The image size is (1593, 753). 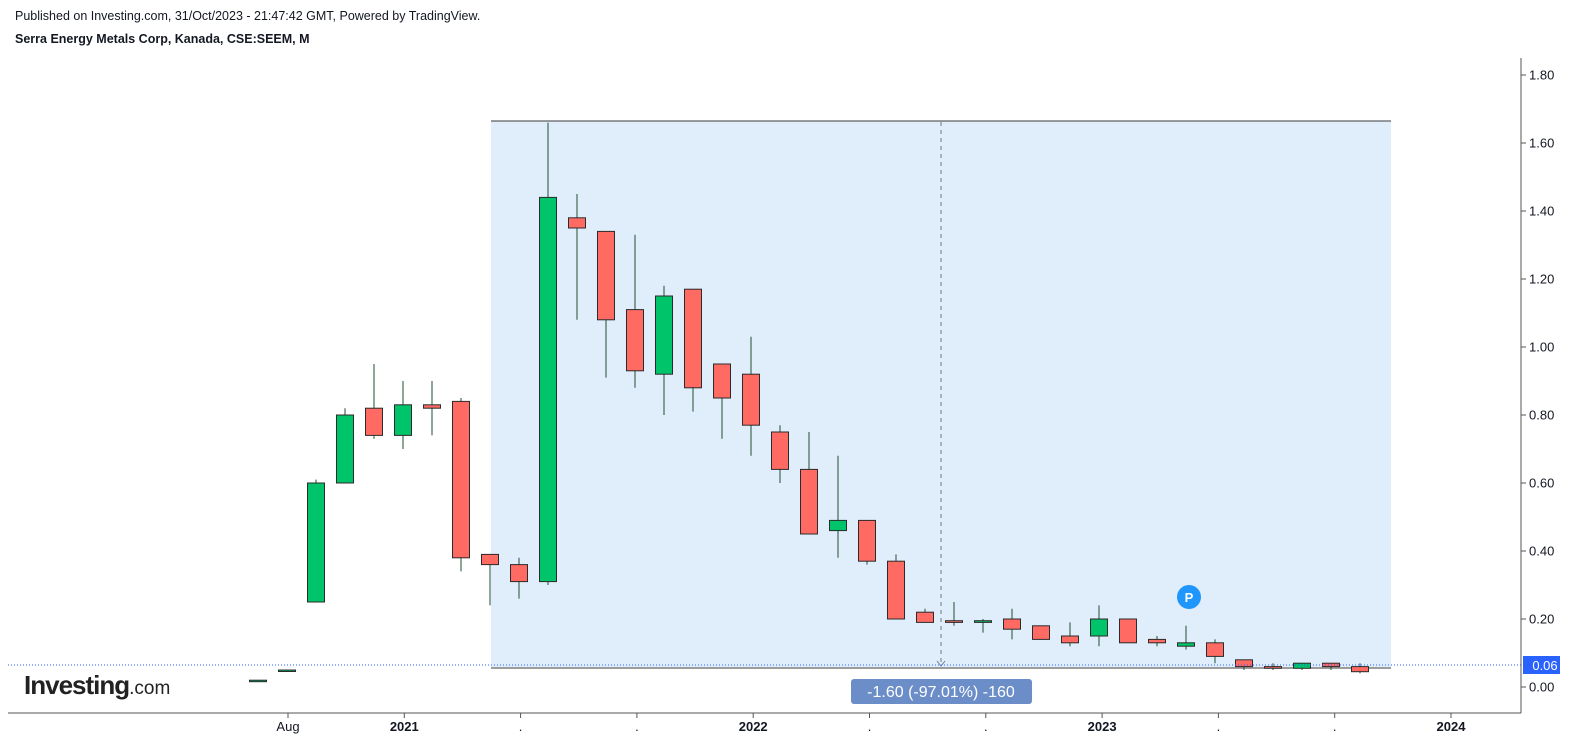 I want to click on y-tick-labels: 1.80 1.60 1.40 1.20 1.00 0.80 0.60 0.40 0.20 0.00, so click(x=1541, y=381).